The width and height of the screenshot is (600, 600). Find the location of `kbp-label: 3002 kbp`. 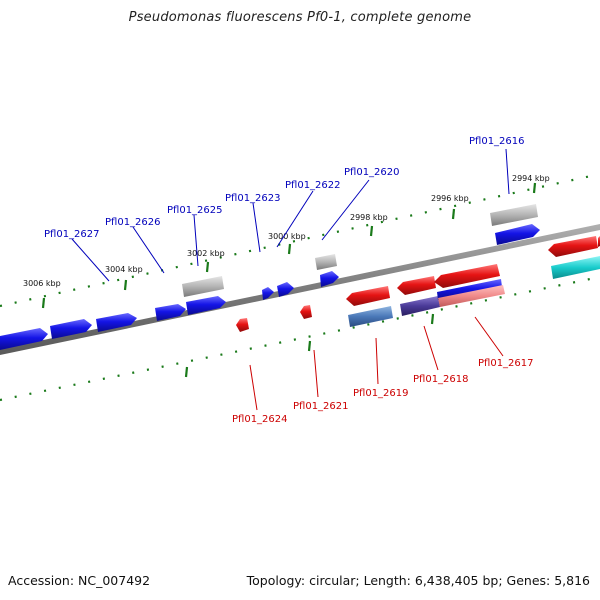

kbp-label: 3002 kbp is located at coordinates (206, 253).